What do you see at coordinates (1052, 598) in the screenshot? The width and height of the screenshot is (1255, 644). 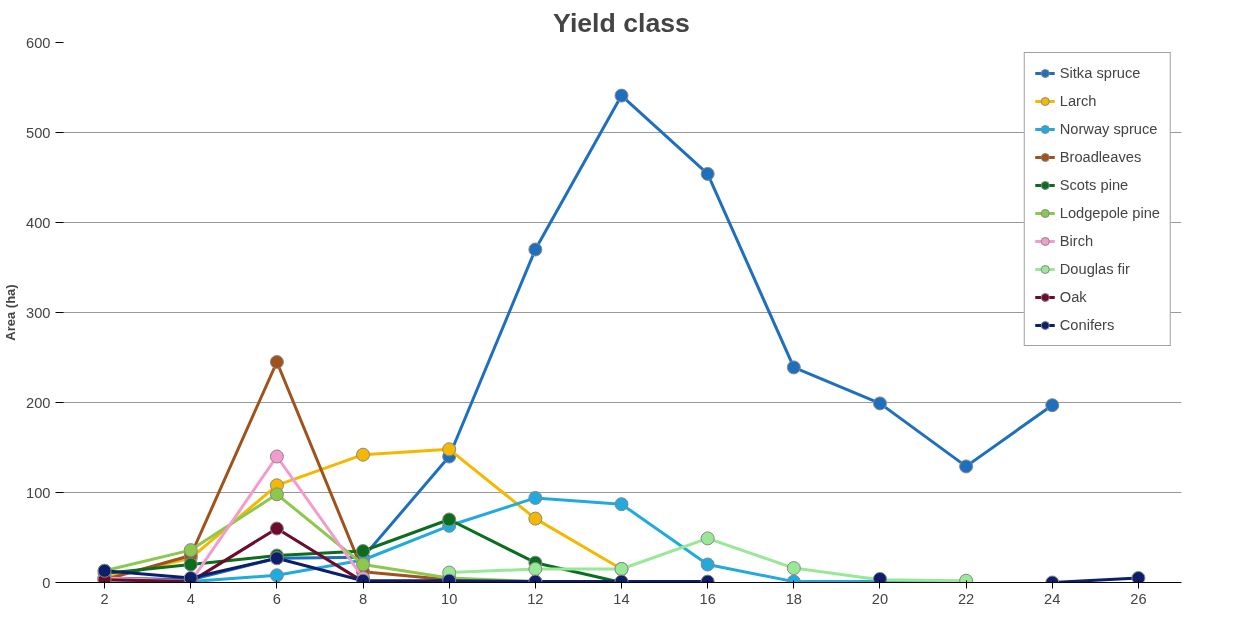 I see `x-tick-label: 24` at bounding box center [1052, 598].